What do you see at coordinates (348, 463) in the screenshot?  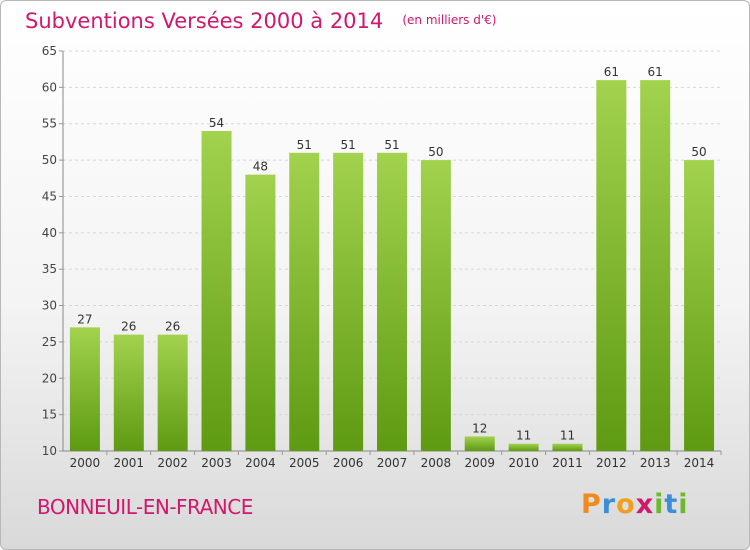 I see `x-tick-label: 2006` at bounding box center [348, 463].